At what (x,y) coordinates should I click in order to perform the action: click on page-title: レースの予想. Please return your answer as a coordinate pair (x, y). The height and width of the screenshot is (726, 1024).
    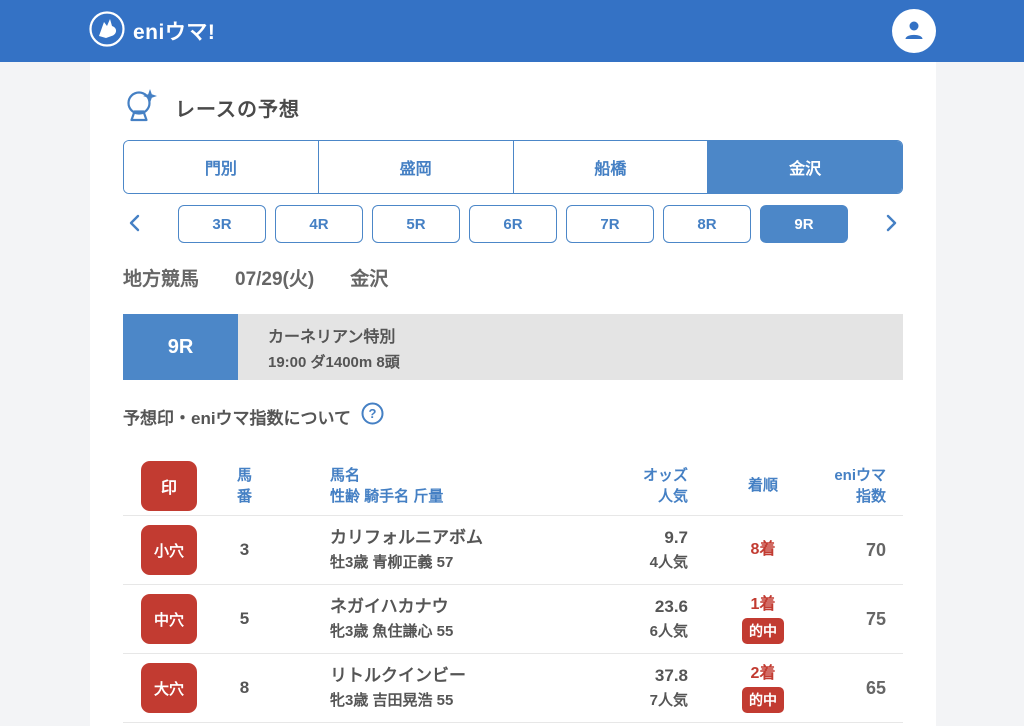
    Looking at the image, I should click on (237, 109).